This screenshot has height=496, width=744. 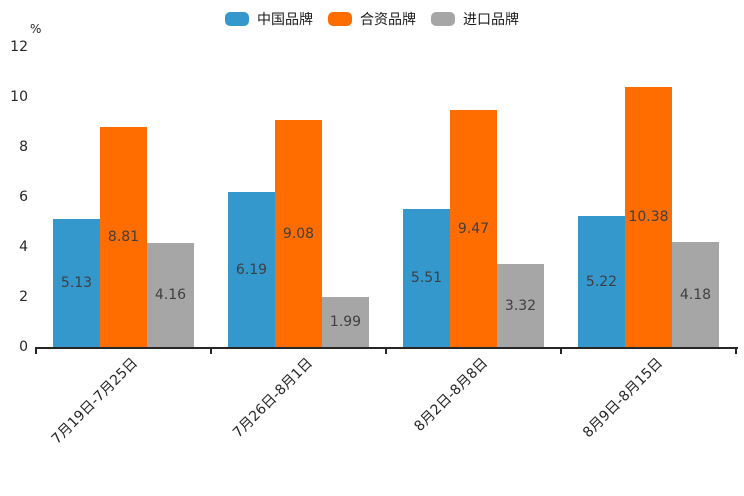 I want to click on bar-value-label: 8.81, so click(x=123, y=237).